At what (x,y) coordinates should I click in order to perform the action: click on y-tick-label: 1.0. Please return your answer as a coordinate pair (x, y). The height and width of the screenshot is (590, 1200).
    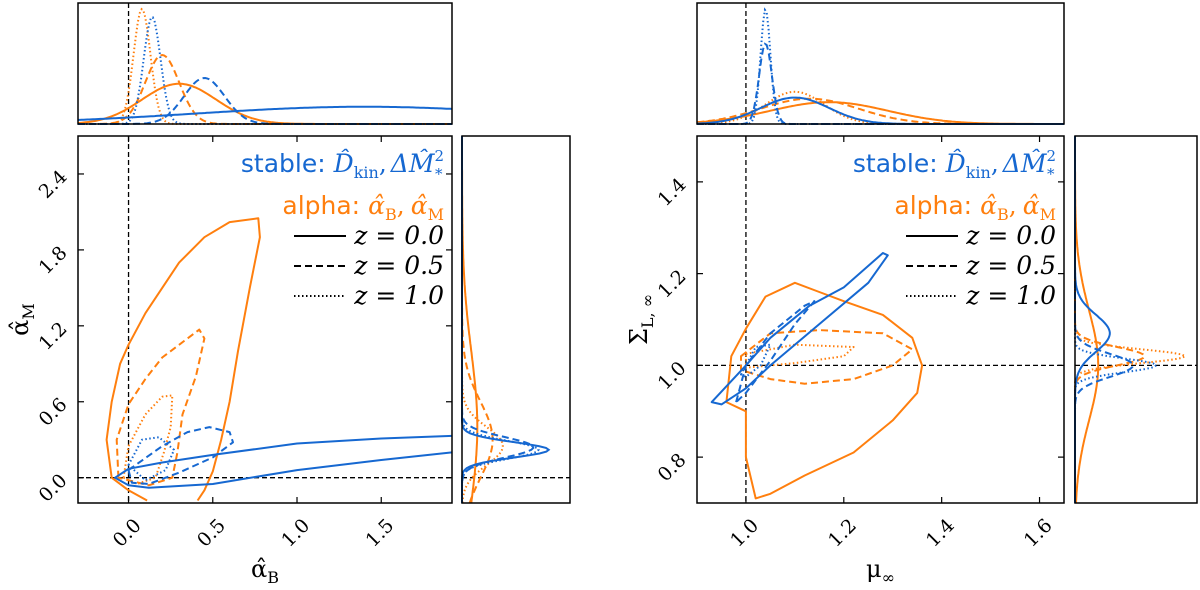
    Looking at the image, I should click on (672, 375).